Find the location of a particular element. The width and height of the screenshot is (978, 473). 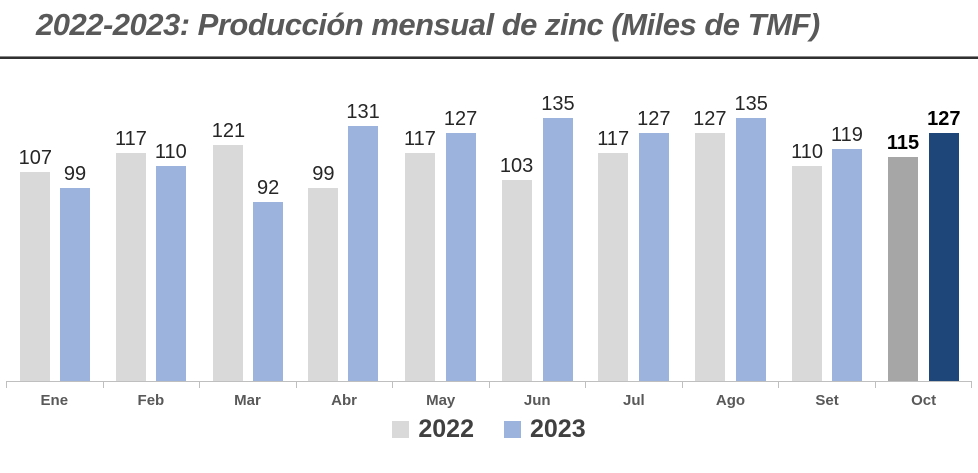

bar-col-2022-abr: 99 is located at coordinates (323, 272).